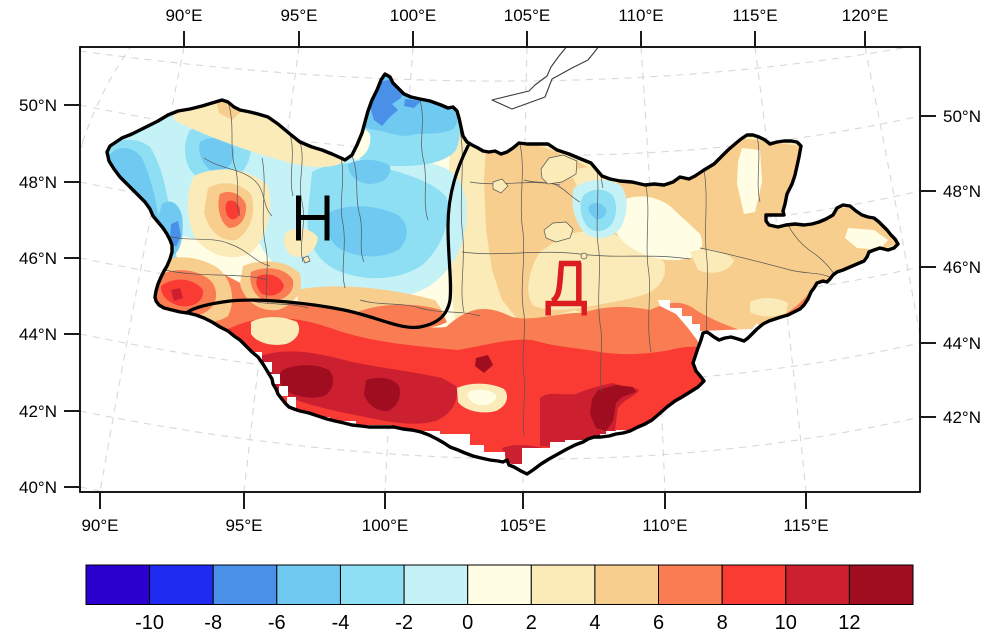 The height and width of the screenshot is (636, 1000). I want to click on svg-text: 40°N, so click(38, 487).